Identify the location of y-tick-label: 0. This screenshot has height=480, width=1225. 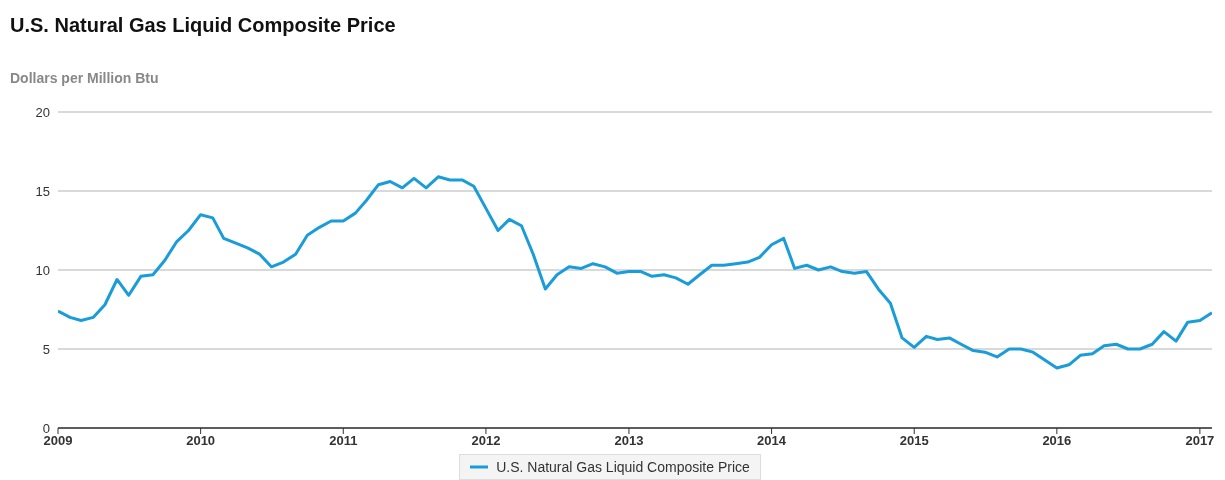
(46, 428).